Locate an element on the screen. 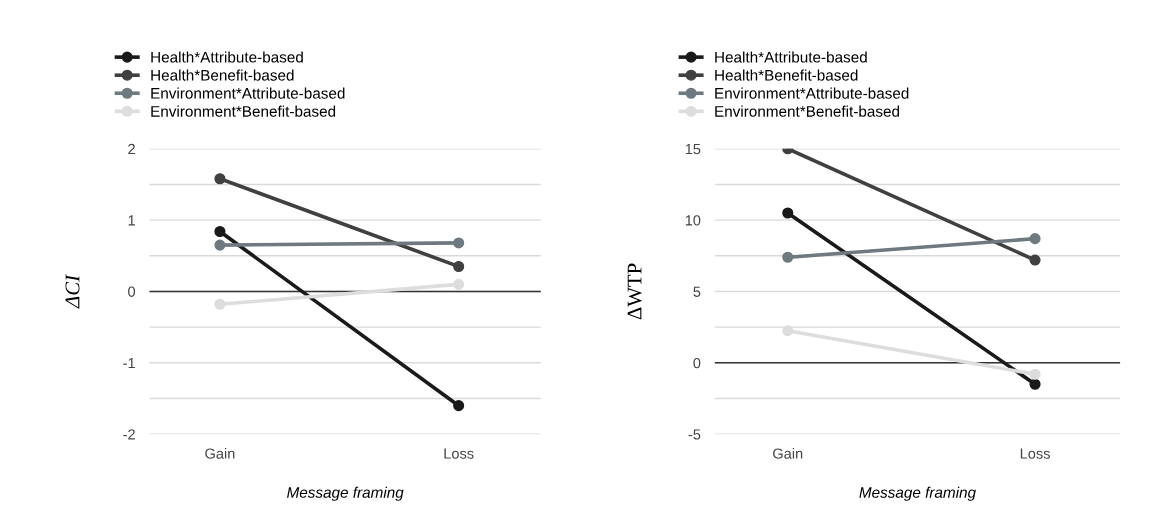  y-tick-label: 2 is located at coordinates (131, 149).